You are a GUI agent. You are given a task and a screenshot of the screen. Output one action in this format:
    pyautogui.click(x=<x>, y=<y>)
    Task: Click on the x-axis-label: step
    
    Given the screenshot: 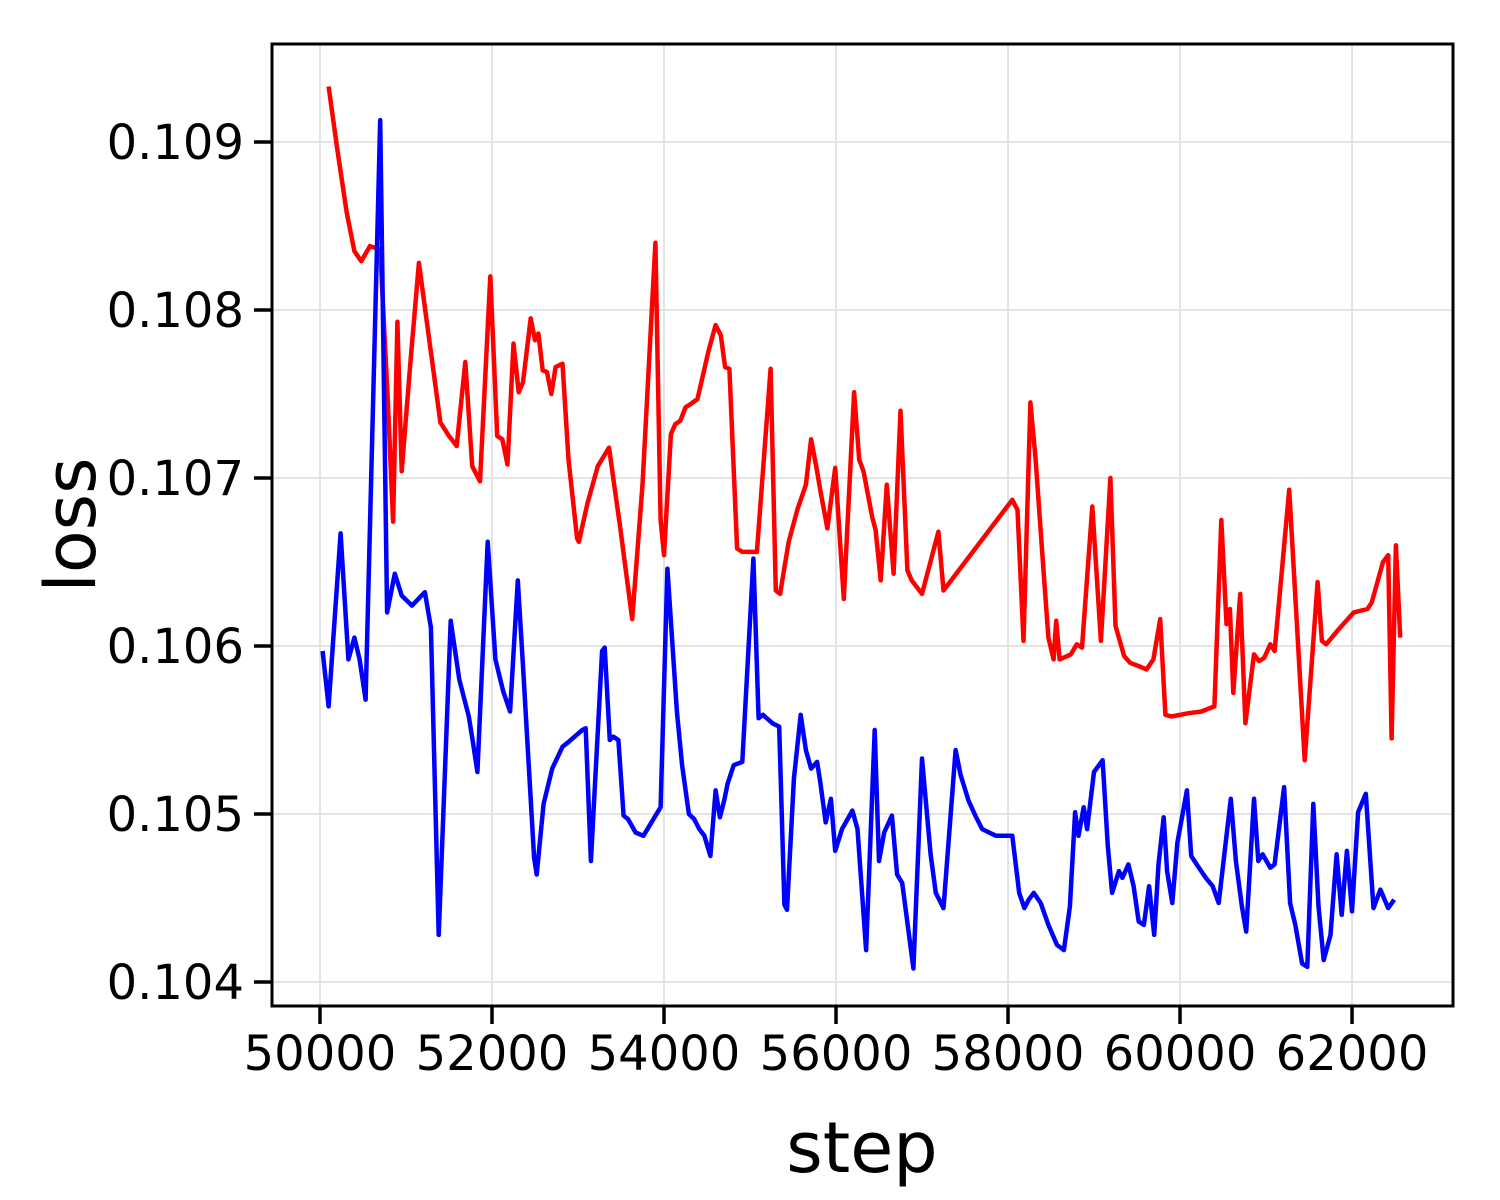 What is the action you would take?
    pyautogui.click(x=861, y=1148)
    